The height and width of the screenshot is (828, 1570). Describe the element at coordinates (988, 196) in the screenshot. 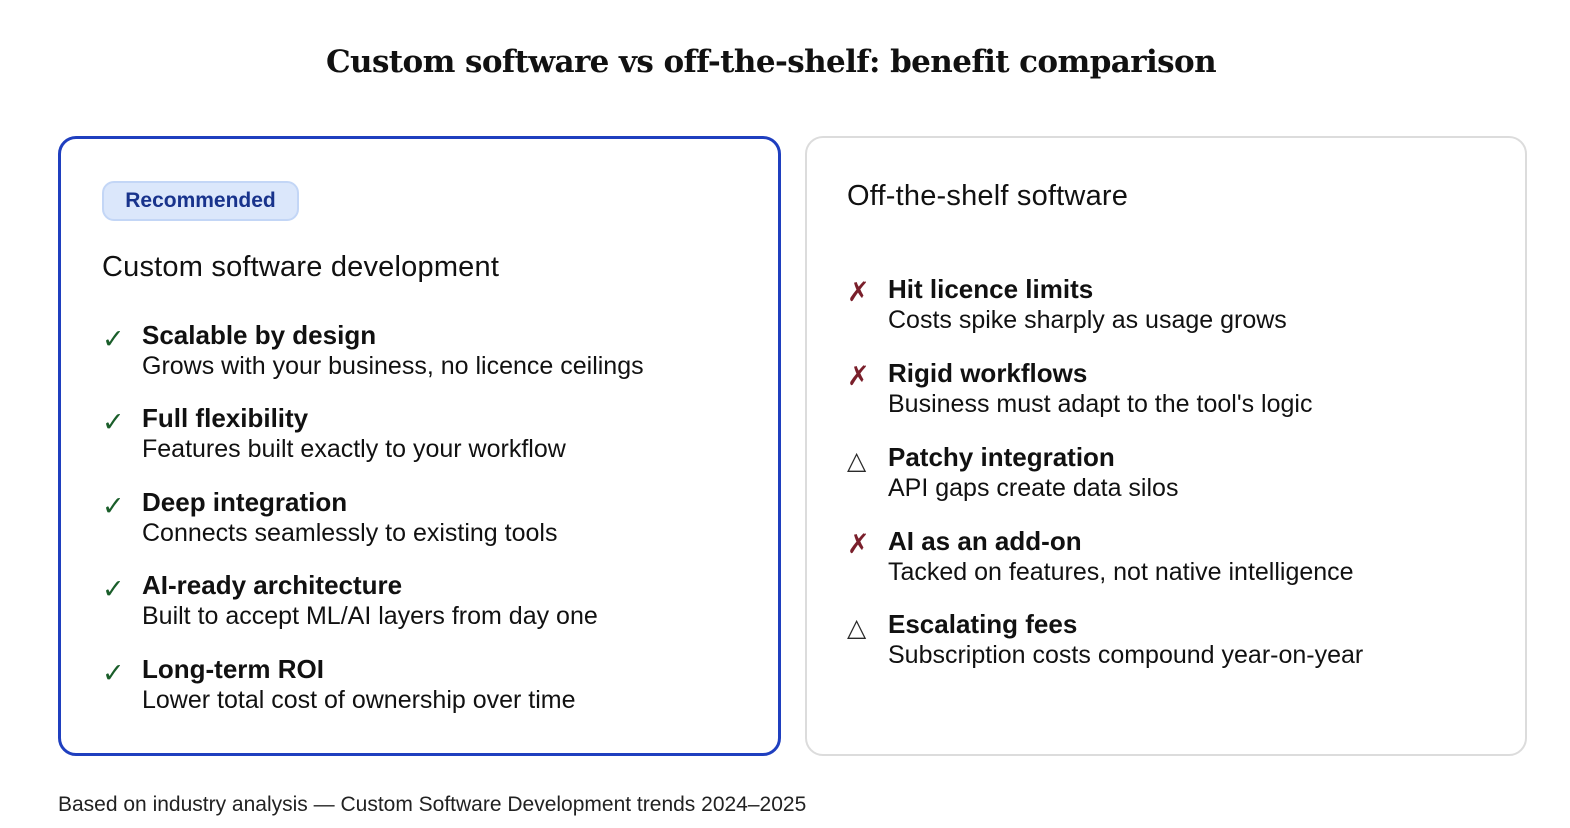

I see `off-the-shelf-heading: Off-the-shelf software` at that location.